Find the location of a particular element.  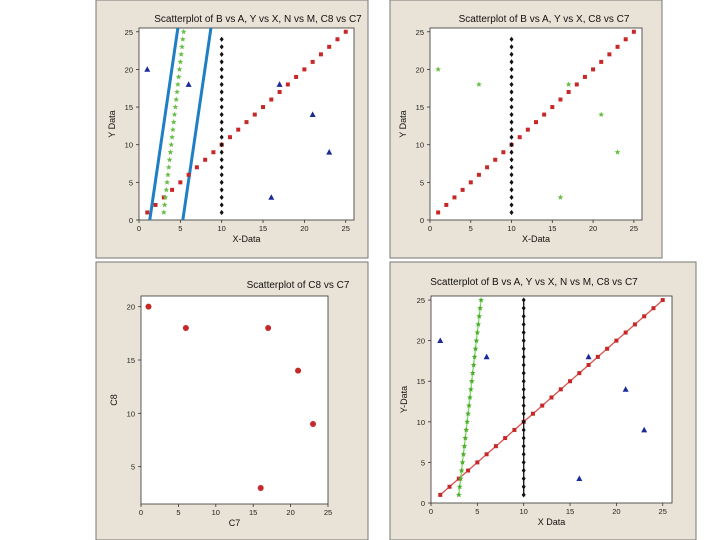

y-axis-label: C8 is located at coordinates (114, 400).